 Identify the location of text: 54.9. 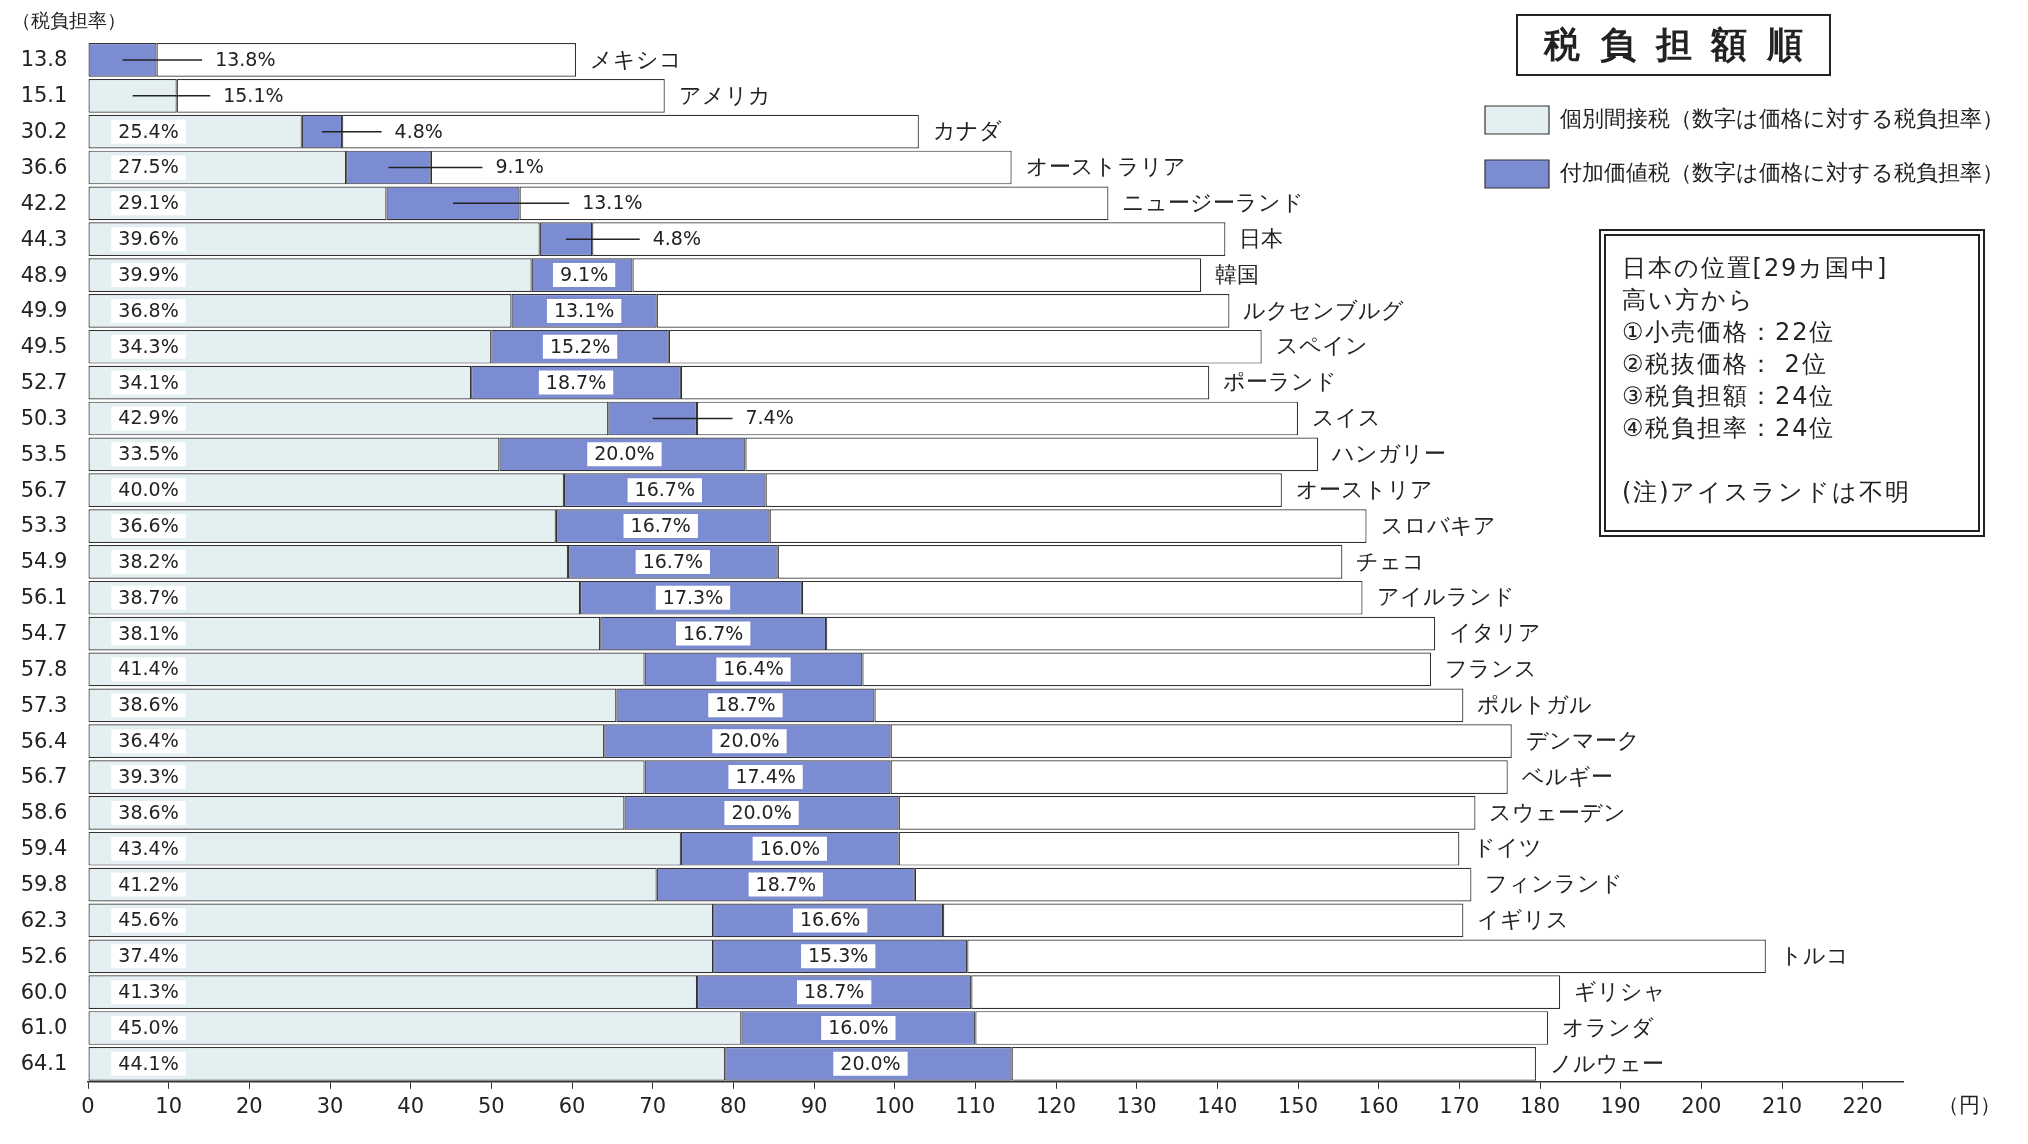
(44, 561).